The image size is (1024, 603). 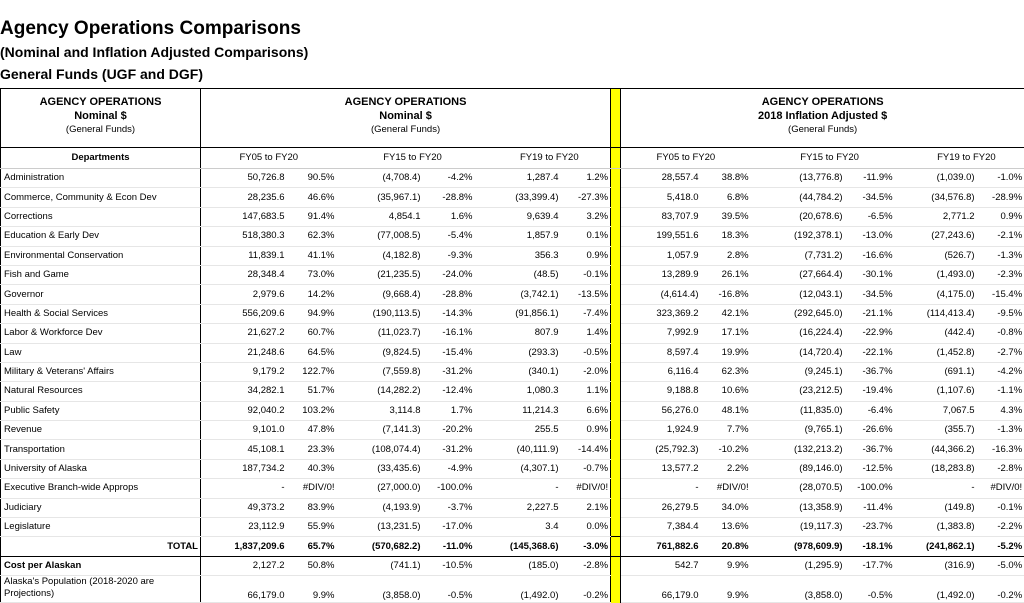 What do you see at coordinates (387, 333) in the screenshot?
I see `amount-cell: (11,023.7)` at bounding box center [387, 333].